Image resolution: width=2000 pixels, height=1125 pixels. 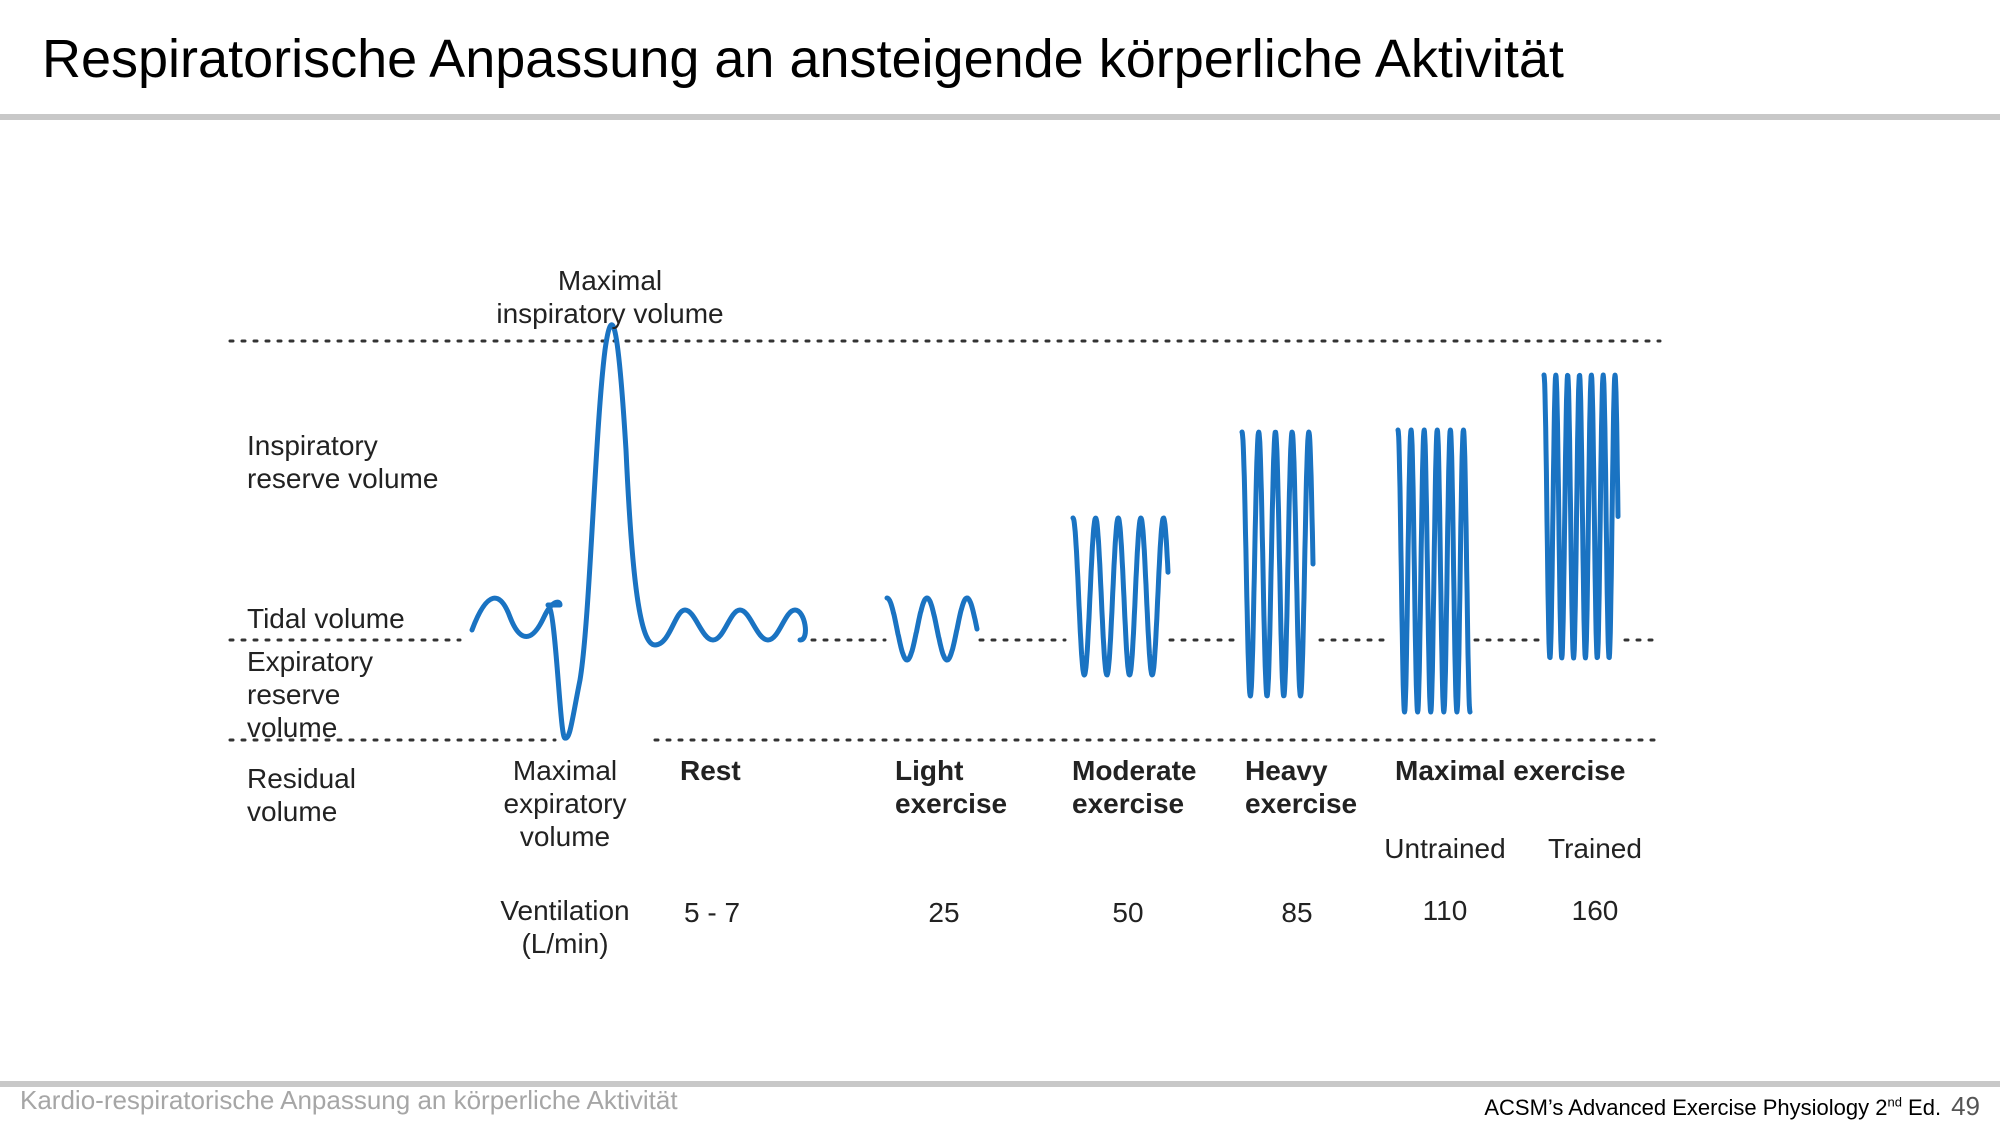 What do you see at coordinates (1510, 770) in the screenshot?
I see `stage-label-maximal: Maximal exercise` at bounding box center [1510, 770].